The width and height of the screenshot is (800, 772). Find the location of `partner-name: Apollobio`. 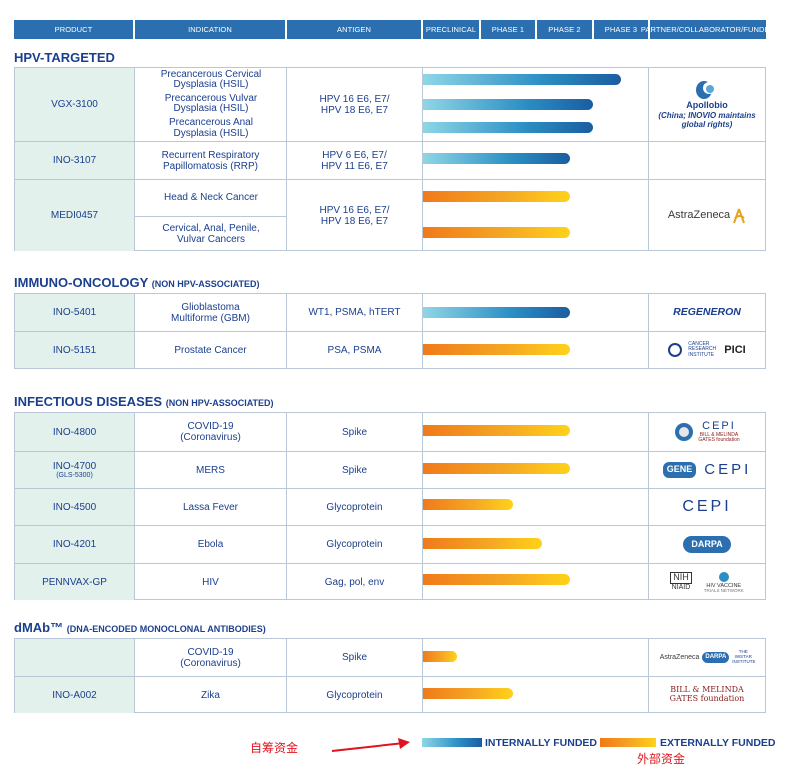

partner-name: Apollobio is located at coordinates (707, 105).